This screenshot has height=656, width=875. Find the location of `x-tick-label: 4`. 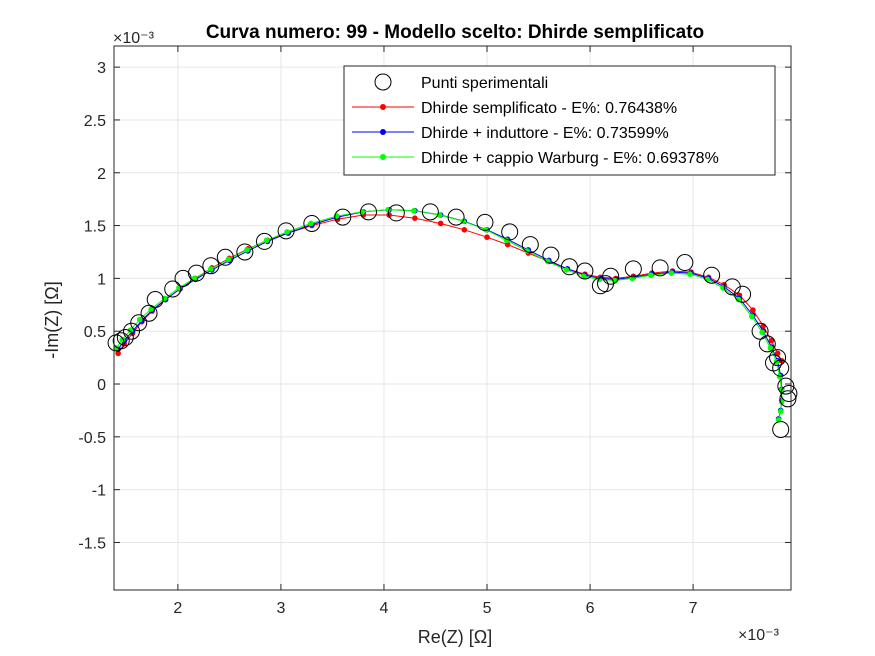

x-tick-label: 4 is located at coordinates (384, 608).